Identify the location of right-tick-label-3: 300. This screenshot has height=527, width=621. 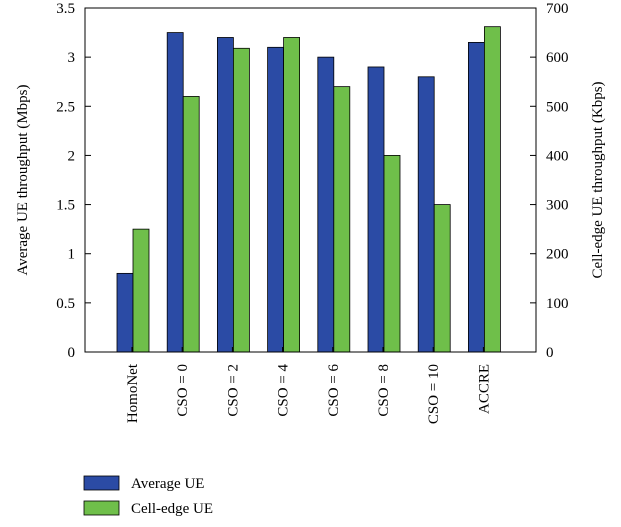
(557, 206).